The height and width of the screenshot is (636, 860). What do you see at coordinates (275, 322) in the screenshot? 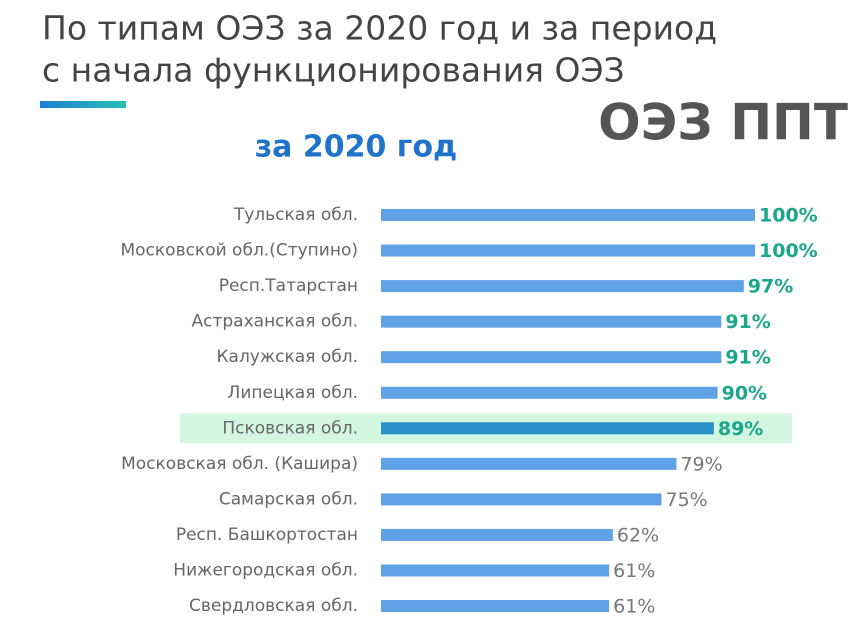
I see `category-label: Астраханская обл.` at bounding box center [275, 322].